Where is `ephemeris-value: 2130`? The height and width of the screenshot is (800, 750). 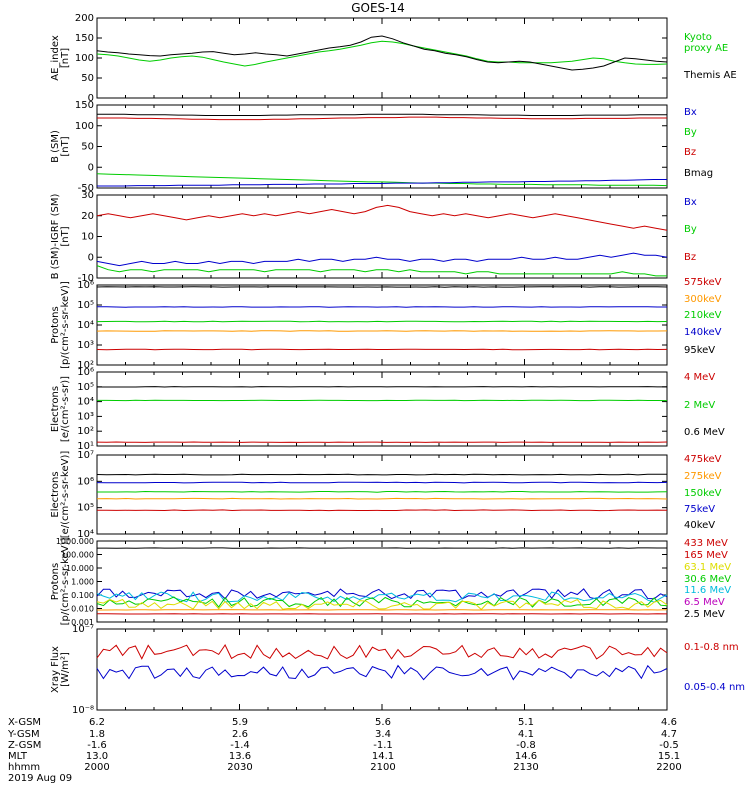 ephemeris-value: 2130 is located at coordinates (525, 767).